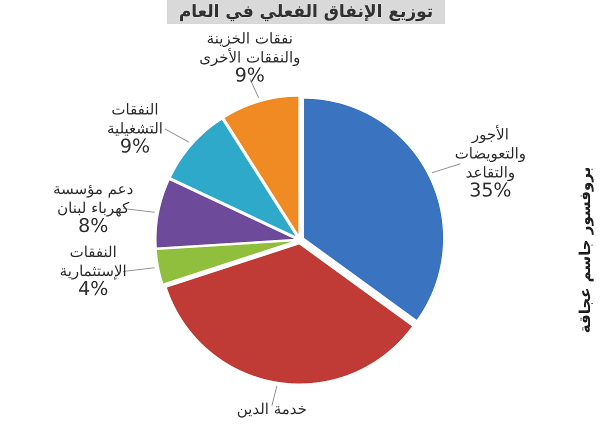 This screenshot has height=430, width=612. I want to click on slice-label: دعم مؤسسة كهرباء لبنان, so click(93, 199).